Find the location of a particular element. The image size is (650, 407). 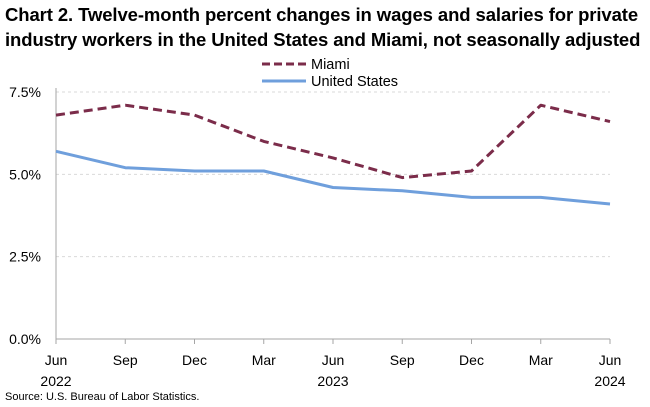

x-tick-year-label: 2023 is located at coordinates (332, 381).